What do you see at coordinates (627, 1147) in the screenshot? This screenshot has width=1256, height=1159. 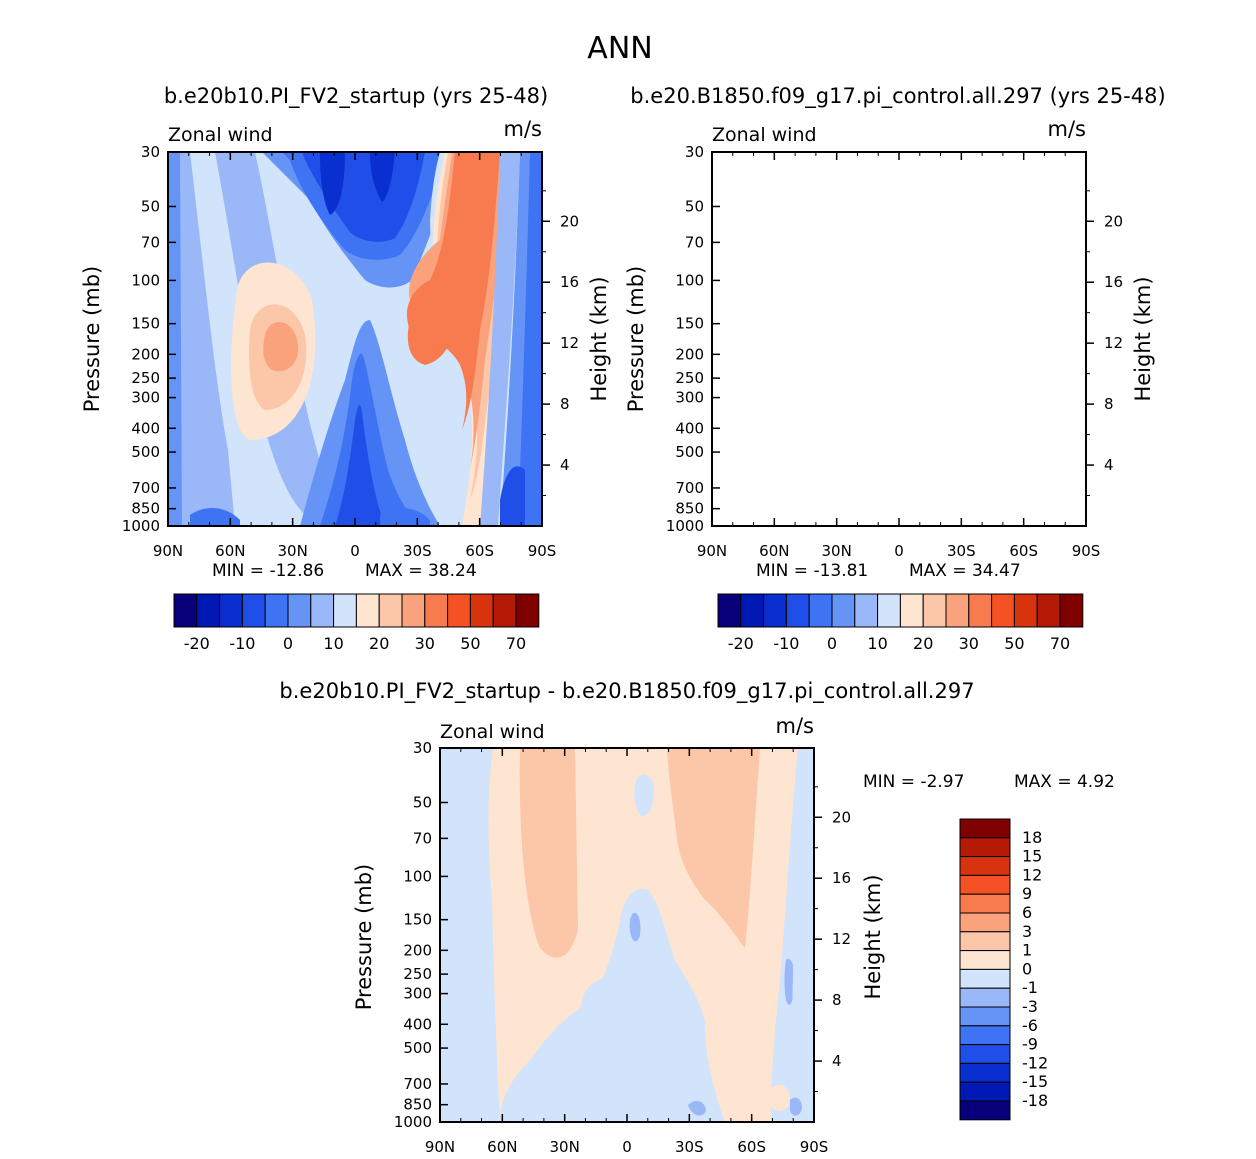 I see `x-tick-label: 0` at bounding box center [627, 1147].